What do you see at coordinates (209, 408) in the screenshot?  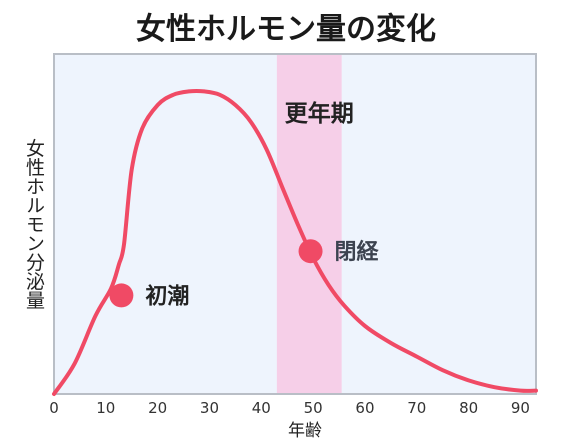 I see `x-tick-label: 30` at bounding box center [209, 408].